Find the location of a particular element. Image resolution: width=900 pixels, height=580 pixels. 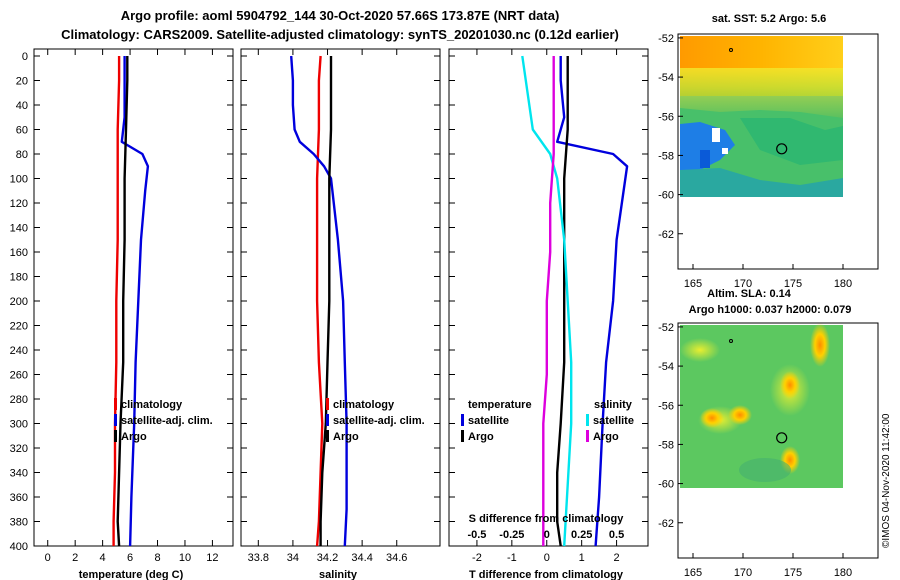

difference-series is located at coordinates (575, 301).